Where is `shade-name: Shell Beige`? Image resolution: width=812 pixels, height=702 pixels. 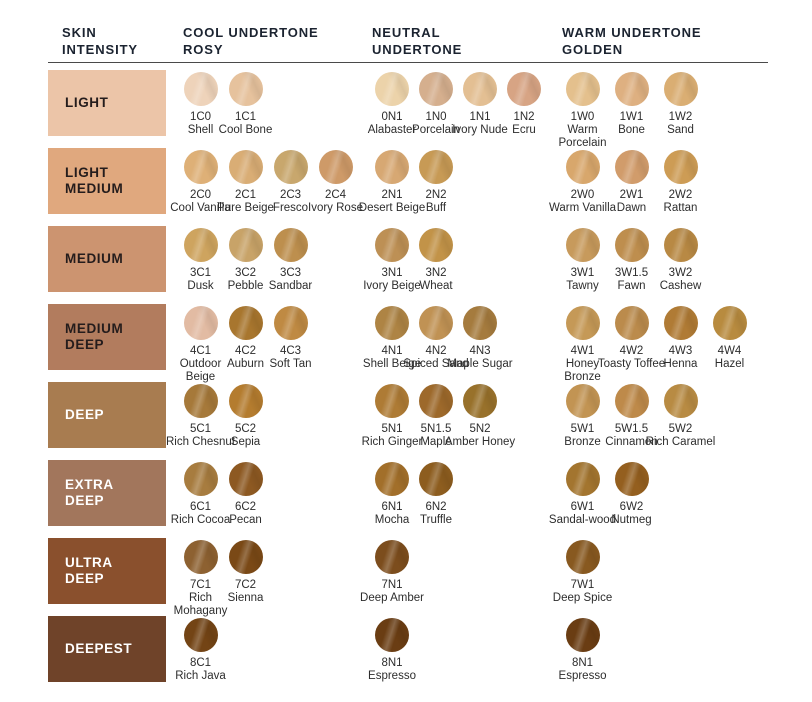
shade-name: Shell Beige is located at coordinates (392, 364).